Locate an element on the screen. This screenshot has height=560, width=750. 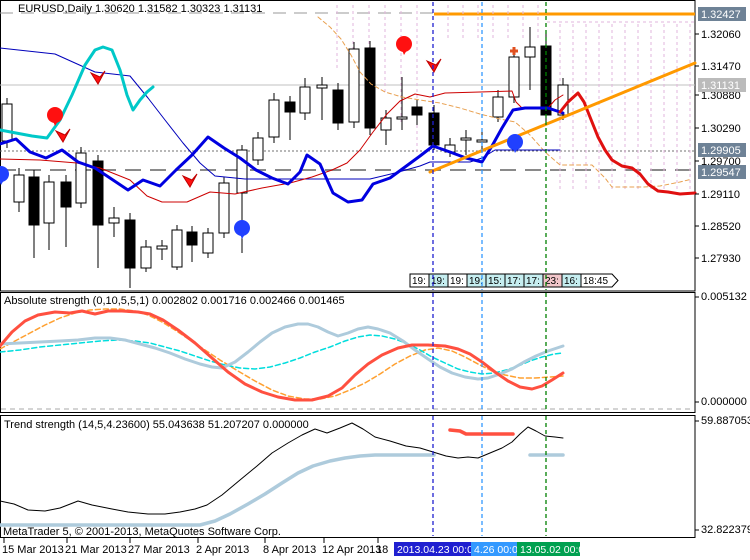
asi-cyan-dashed is located at coordinates (282, 354).